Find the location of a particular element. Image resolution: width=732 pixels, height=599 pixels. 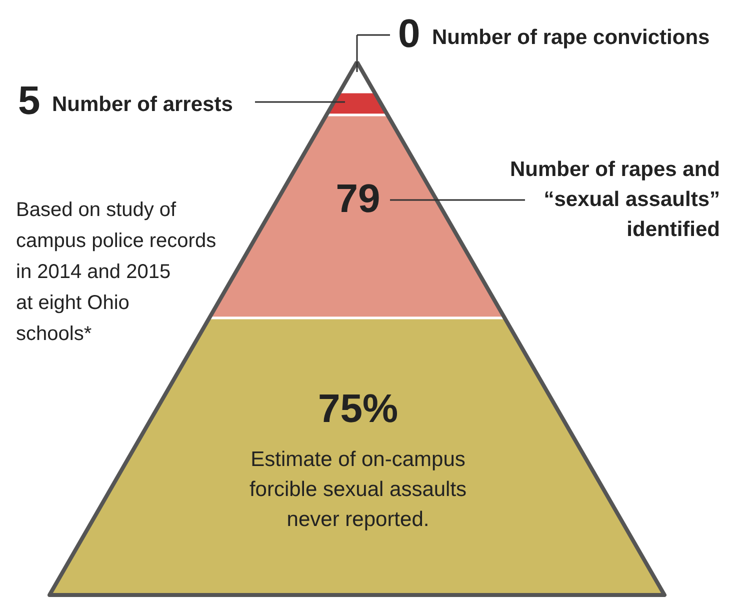

category-label: Number of rape convictions is located at coordinates (571, 37).